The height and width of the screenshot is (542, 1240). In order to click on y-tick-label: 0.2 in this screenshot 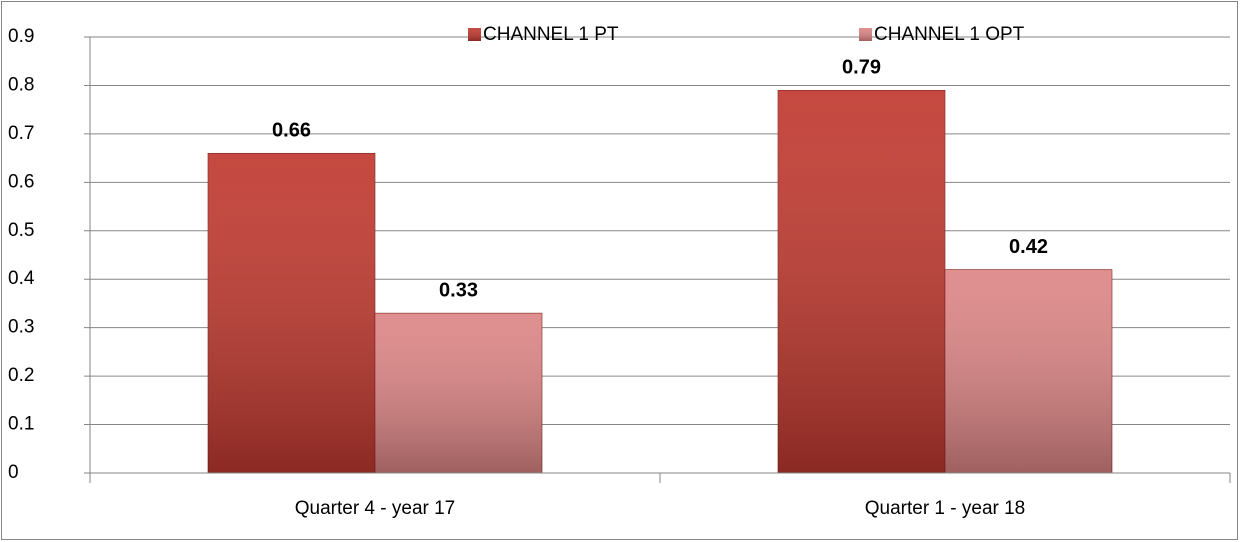, I will do `click(21, 375)`.